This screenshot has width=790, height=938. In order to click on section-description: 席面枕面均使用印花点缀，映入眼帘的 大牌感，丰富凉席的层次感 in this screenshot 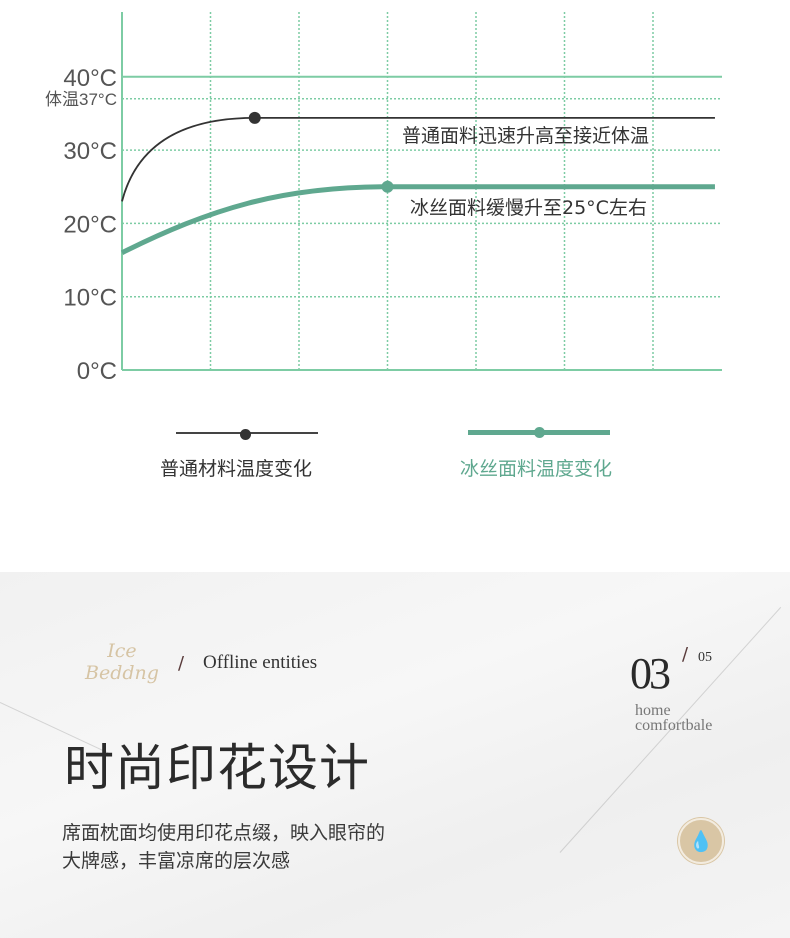, I will do `click(224, 847)`.